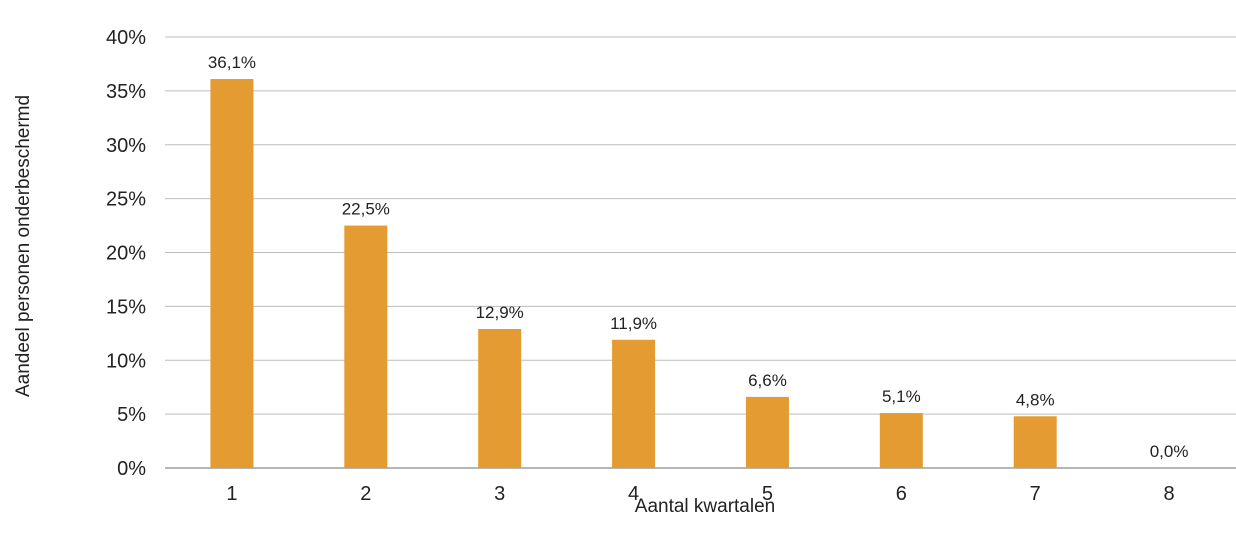  I want to click on x-axis-ticks: 1 2 3 4 5 6 7 8, so click(700, 494).